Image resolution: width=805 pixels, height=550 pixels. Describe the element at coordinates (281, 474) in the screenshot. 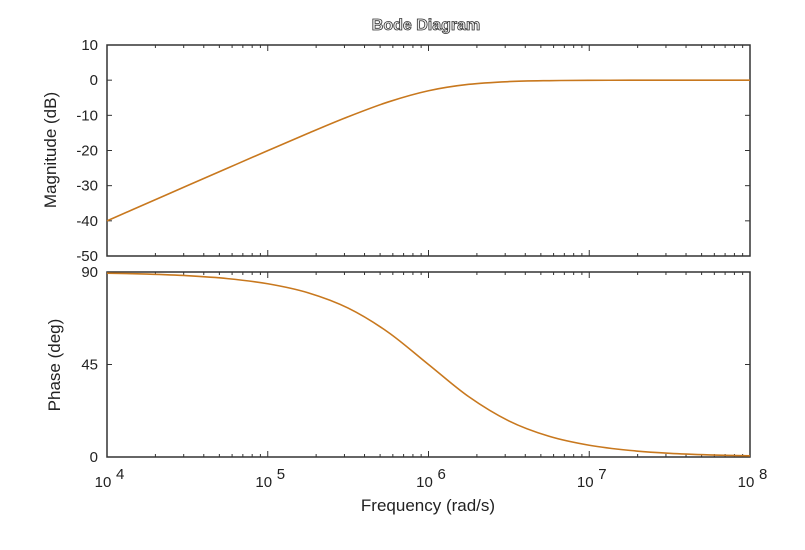

I see `x-tick-exponent: 5` at that location.